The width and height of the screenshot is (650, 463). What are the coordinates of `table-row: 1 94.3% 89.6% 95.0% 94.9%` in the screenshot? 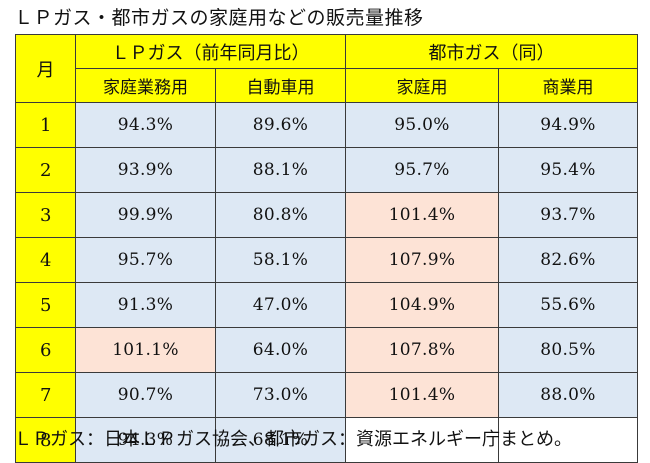 It's located at (326, 125).